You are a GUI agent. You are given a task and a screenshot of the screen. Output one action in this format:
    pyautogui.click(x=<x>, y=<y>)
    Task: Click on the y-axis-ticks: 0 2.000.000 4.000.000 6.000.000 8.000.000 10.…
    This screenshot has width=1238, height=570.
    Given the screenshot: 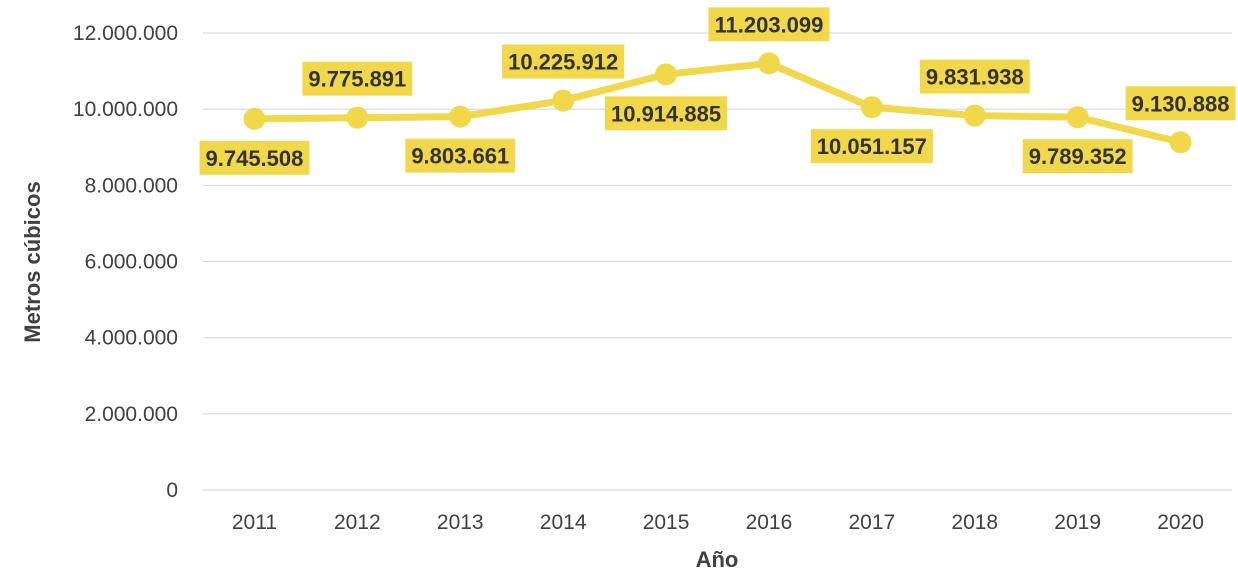 What is the action you would take?
    pyautogui.click(x=125, y=262)
    